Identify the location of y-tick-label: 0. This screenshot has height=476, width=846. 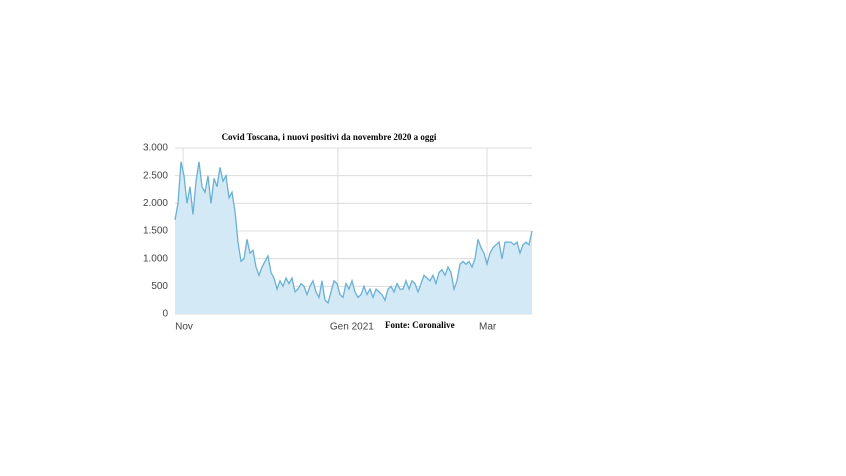
(165, 314).